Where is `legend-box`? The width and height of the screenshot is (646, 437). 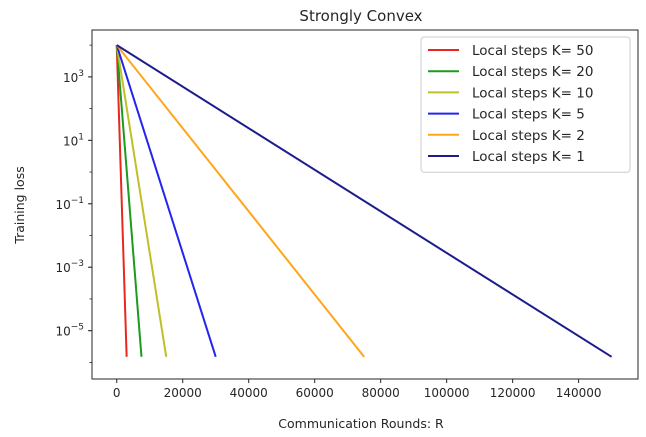 legend-box is located at coordinates (525, 104).